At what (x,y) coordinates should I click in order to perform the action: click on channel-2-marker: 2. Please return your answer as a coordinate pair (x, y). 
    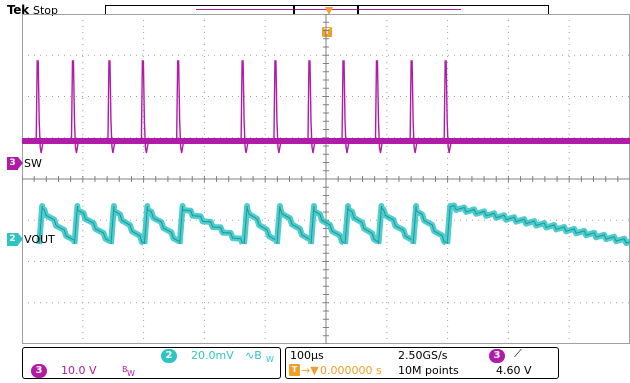
    Looking at the image, I should click on (15, 239).